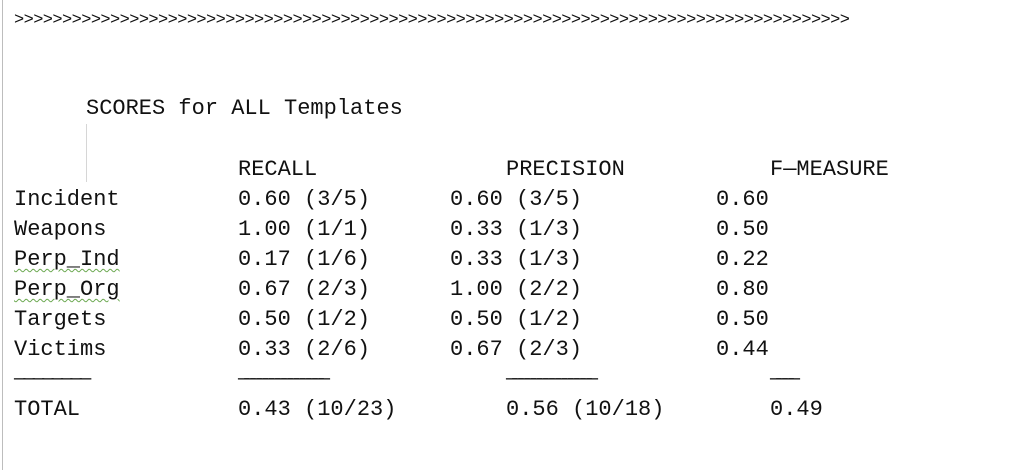 The height and width of the screenshot is (470, 1024). Describe the element at coordinates (284, 379) in the screenshot. I see `rule-recall: ——————————————` at that location.